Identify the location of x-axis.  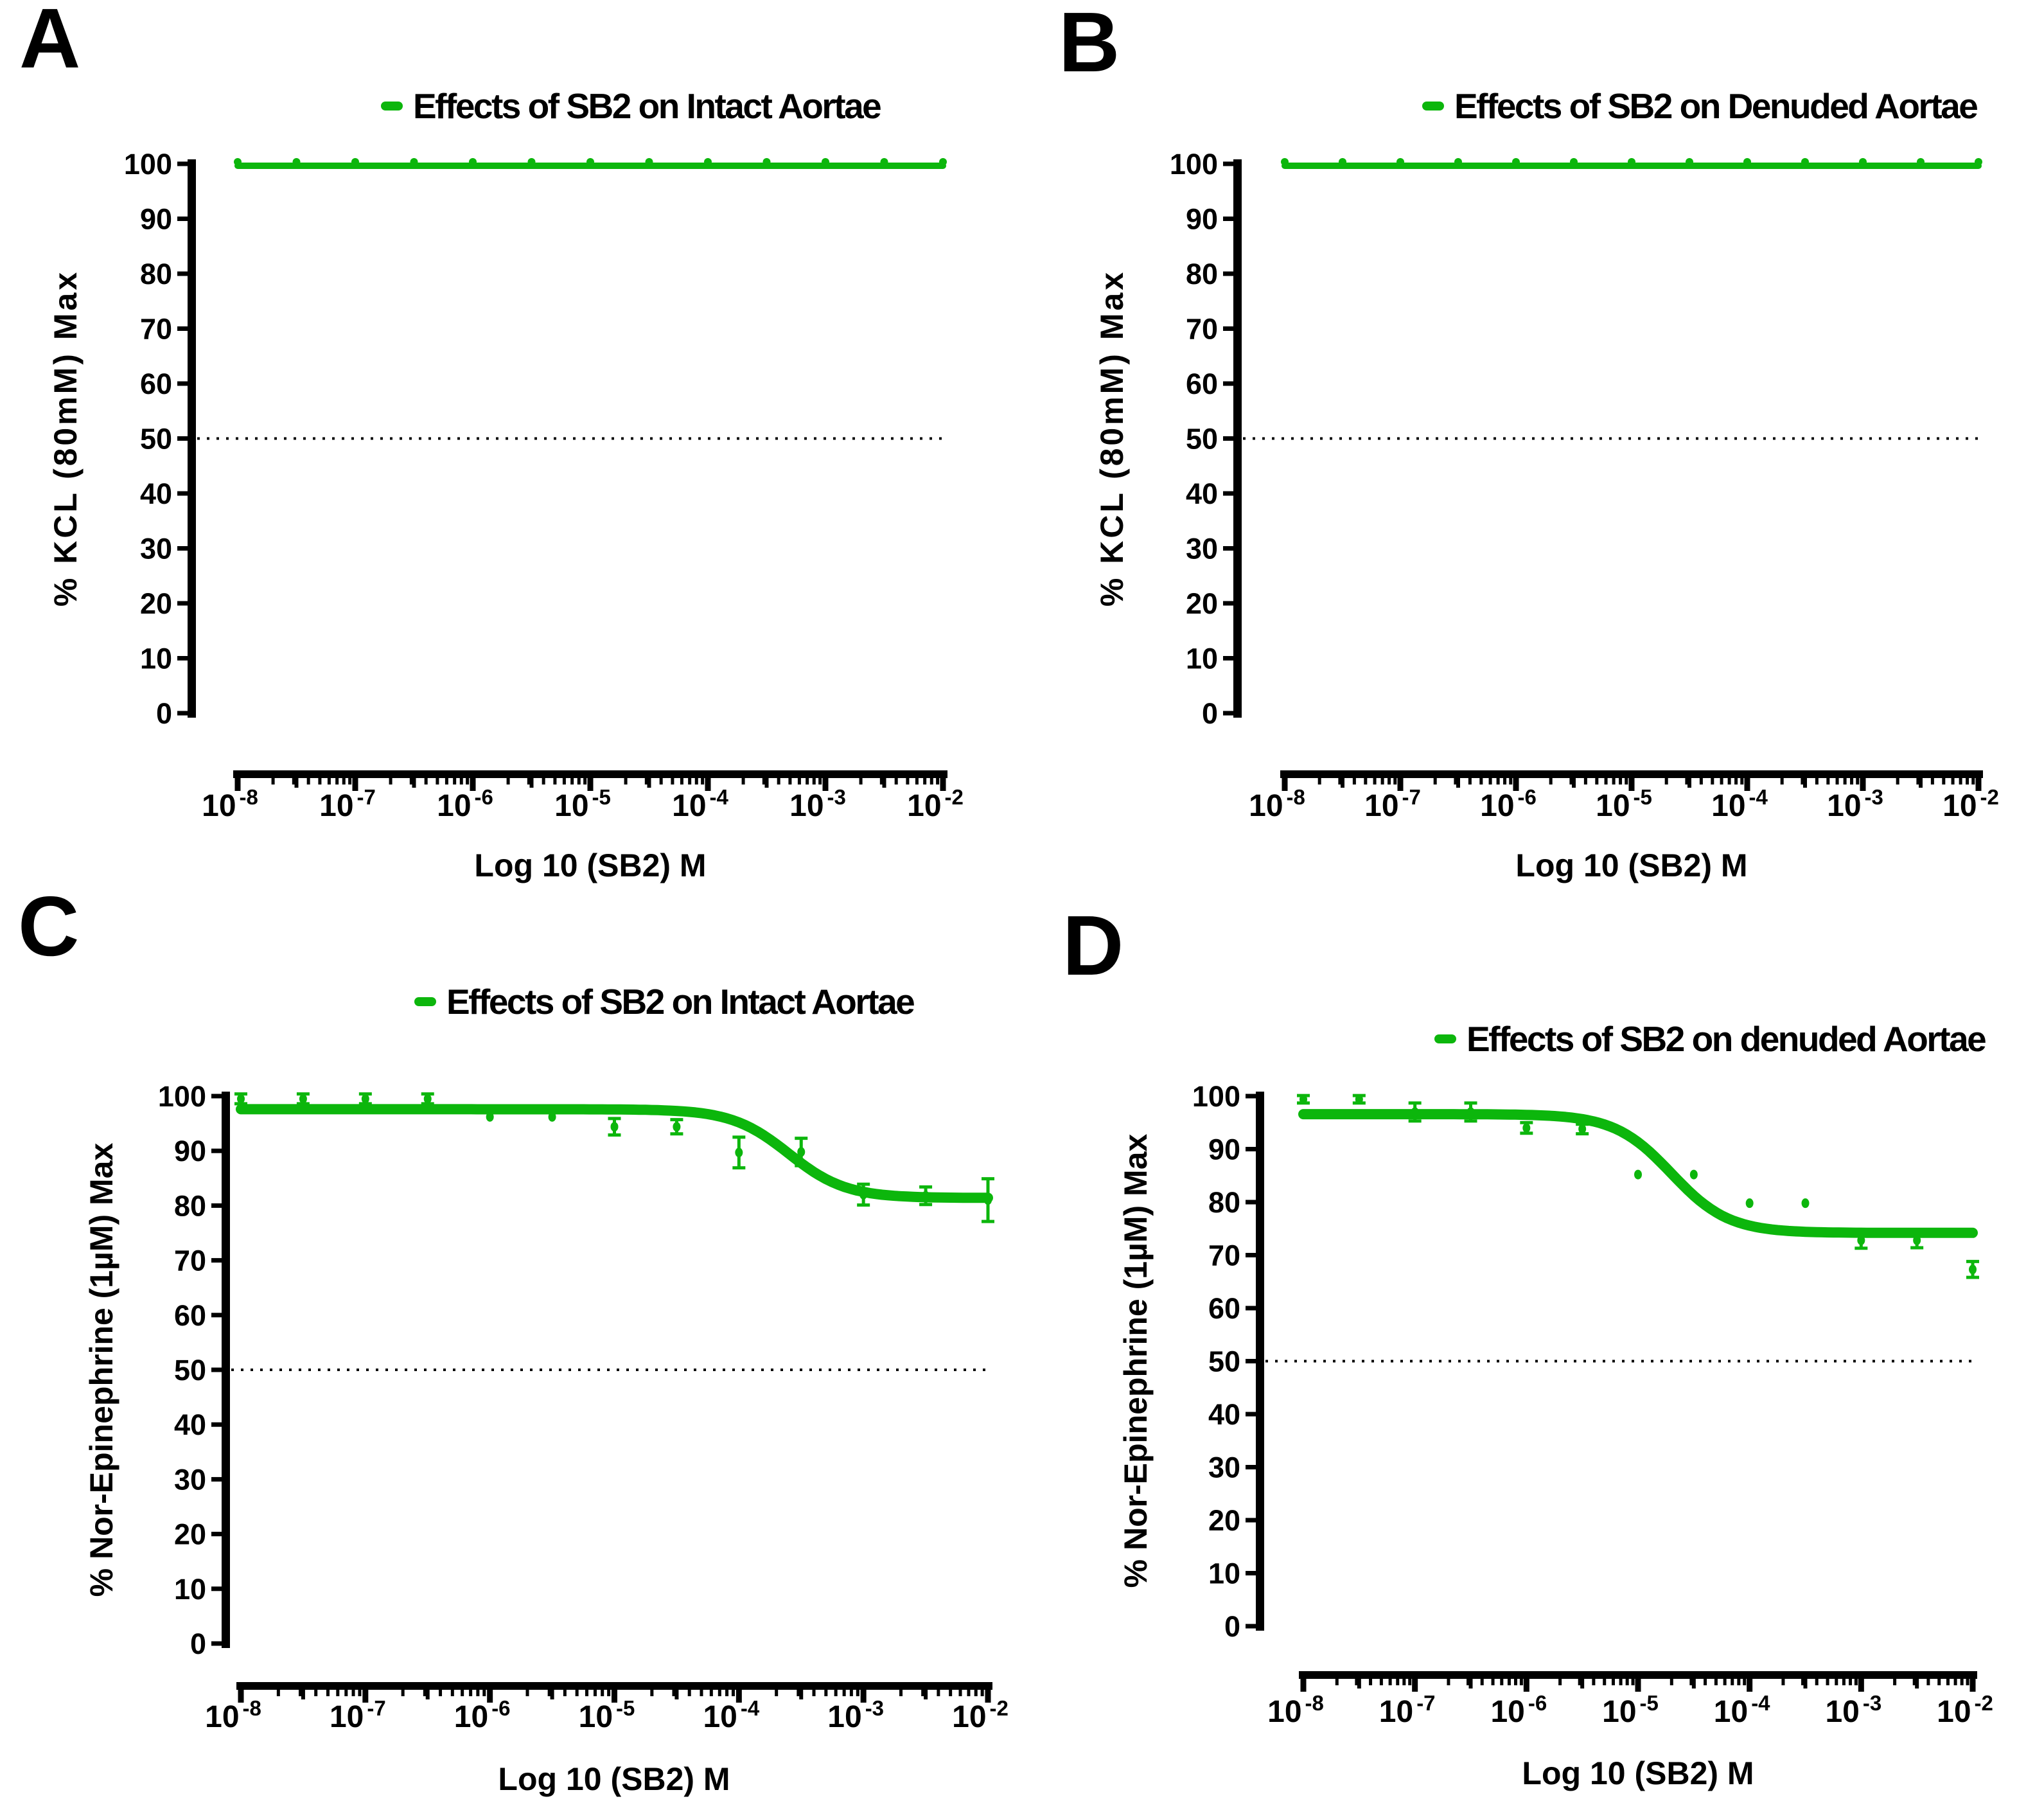
(614, 1686).